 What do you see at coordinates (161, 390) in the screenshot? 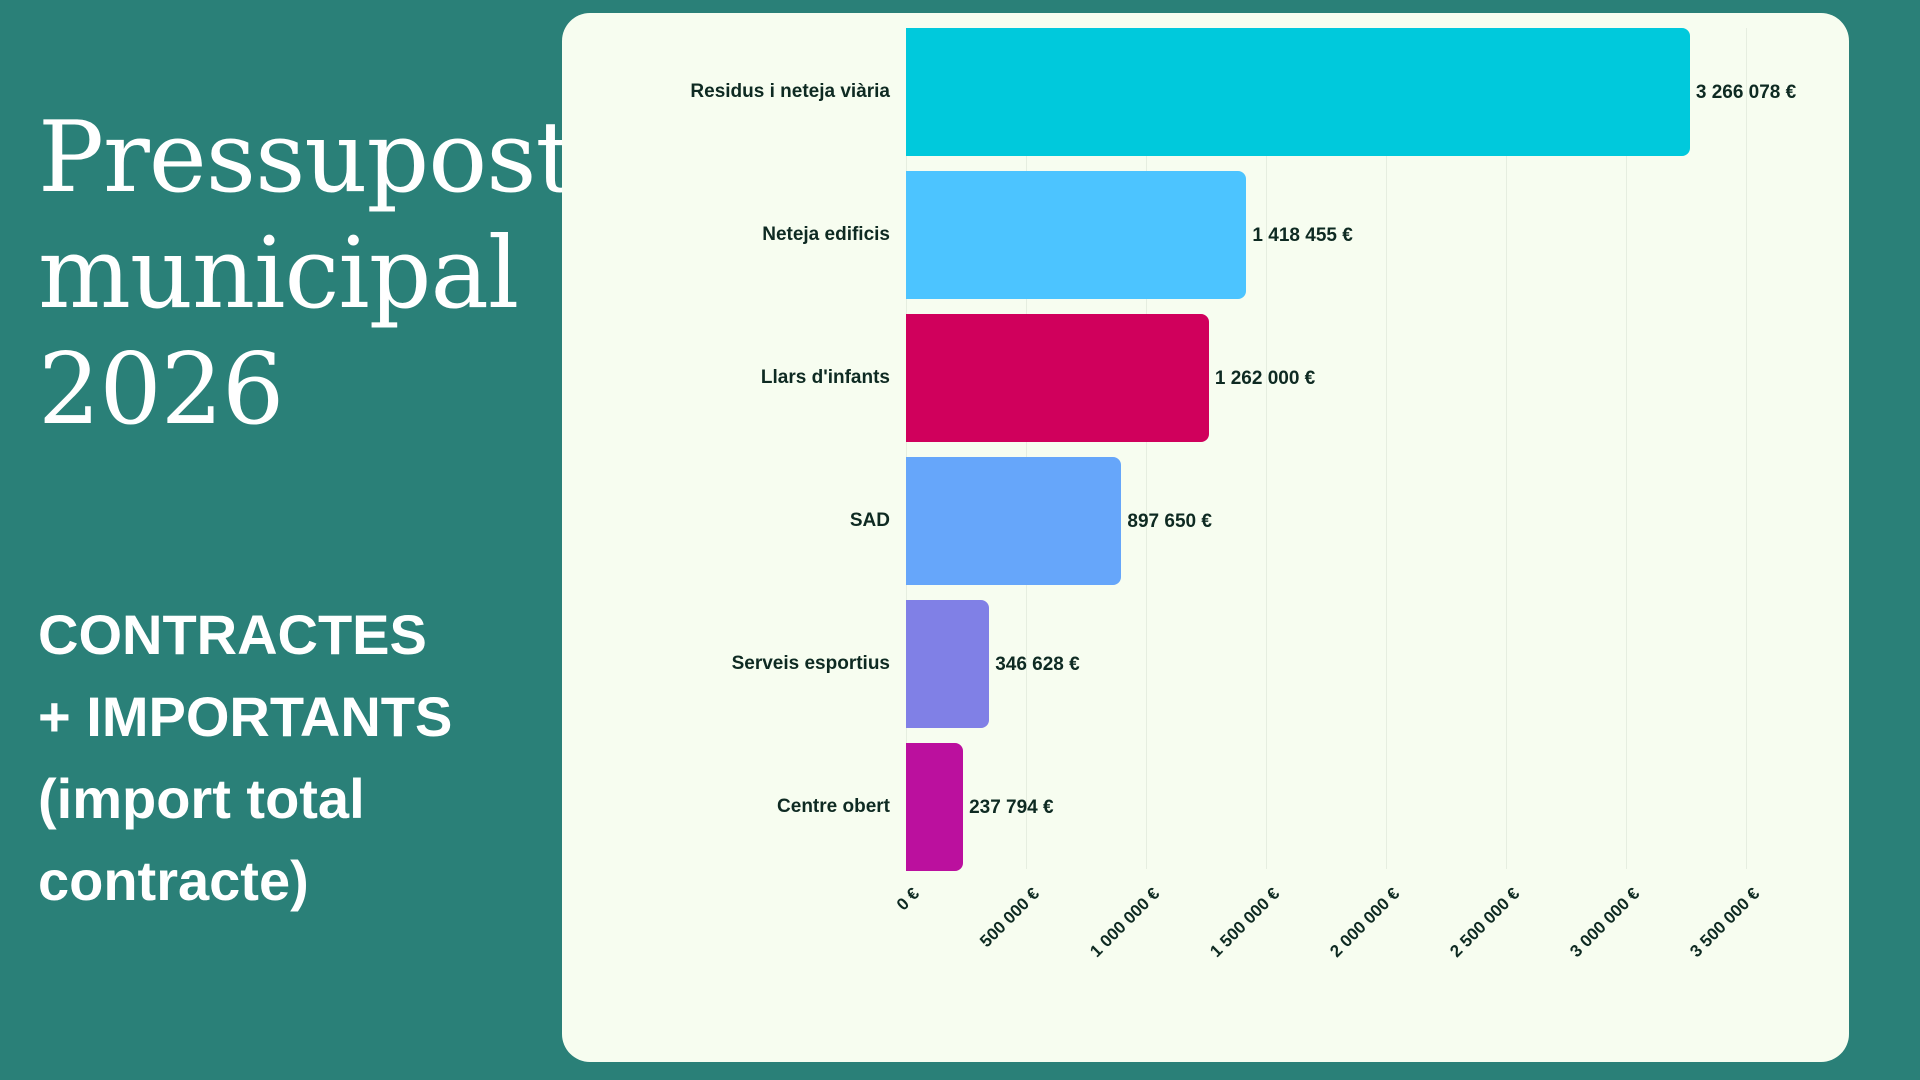
I see `title-line: 2026` at bounding box center [161, 390].